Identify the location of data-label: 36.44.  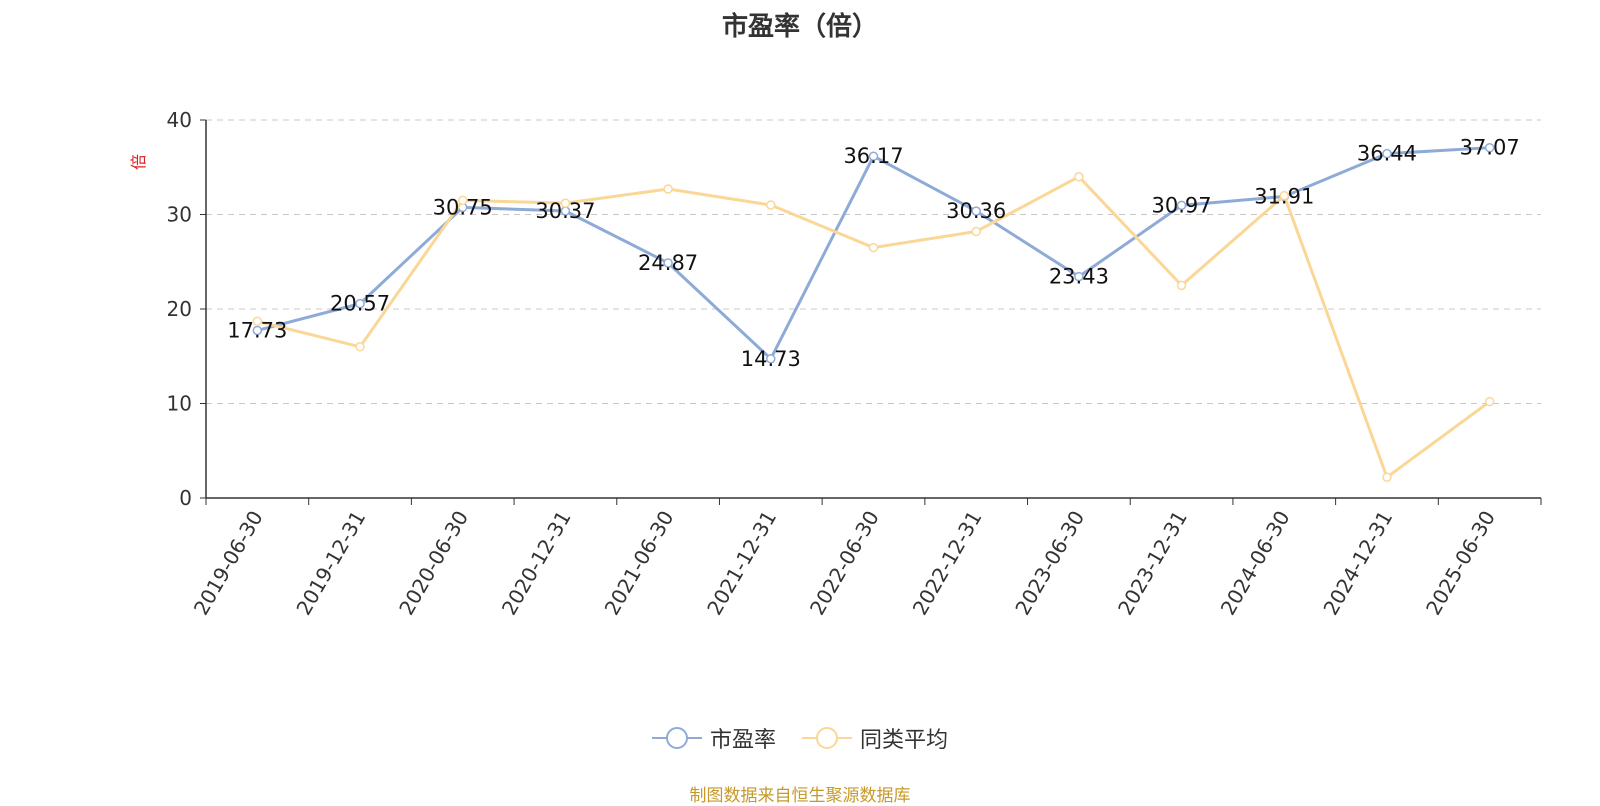
(1387, 154).